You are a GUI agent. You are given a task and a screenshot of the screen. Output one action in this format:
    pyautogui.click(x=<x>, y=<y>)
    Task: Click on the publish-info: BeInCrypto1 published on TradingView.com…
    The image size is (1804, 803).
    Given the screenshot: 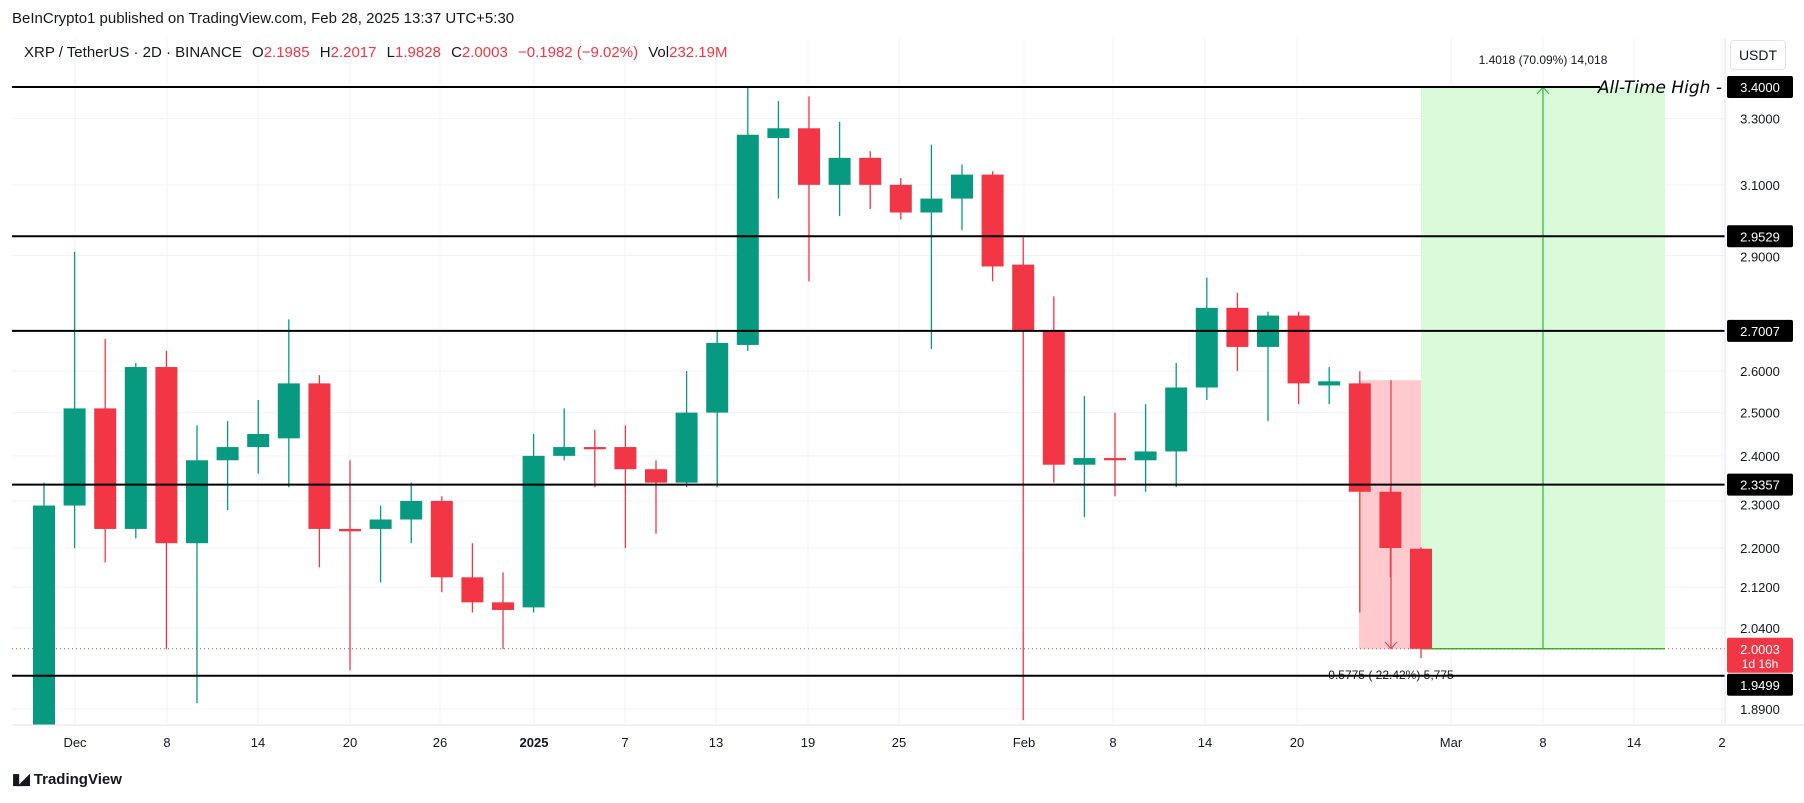 What is the action you would take?
    pyautogui.click(x=263, y=18)
    